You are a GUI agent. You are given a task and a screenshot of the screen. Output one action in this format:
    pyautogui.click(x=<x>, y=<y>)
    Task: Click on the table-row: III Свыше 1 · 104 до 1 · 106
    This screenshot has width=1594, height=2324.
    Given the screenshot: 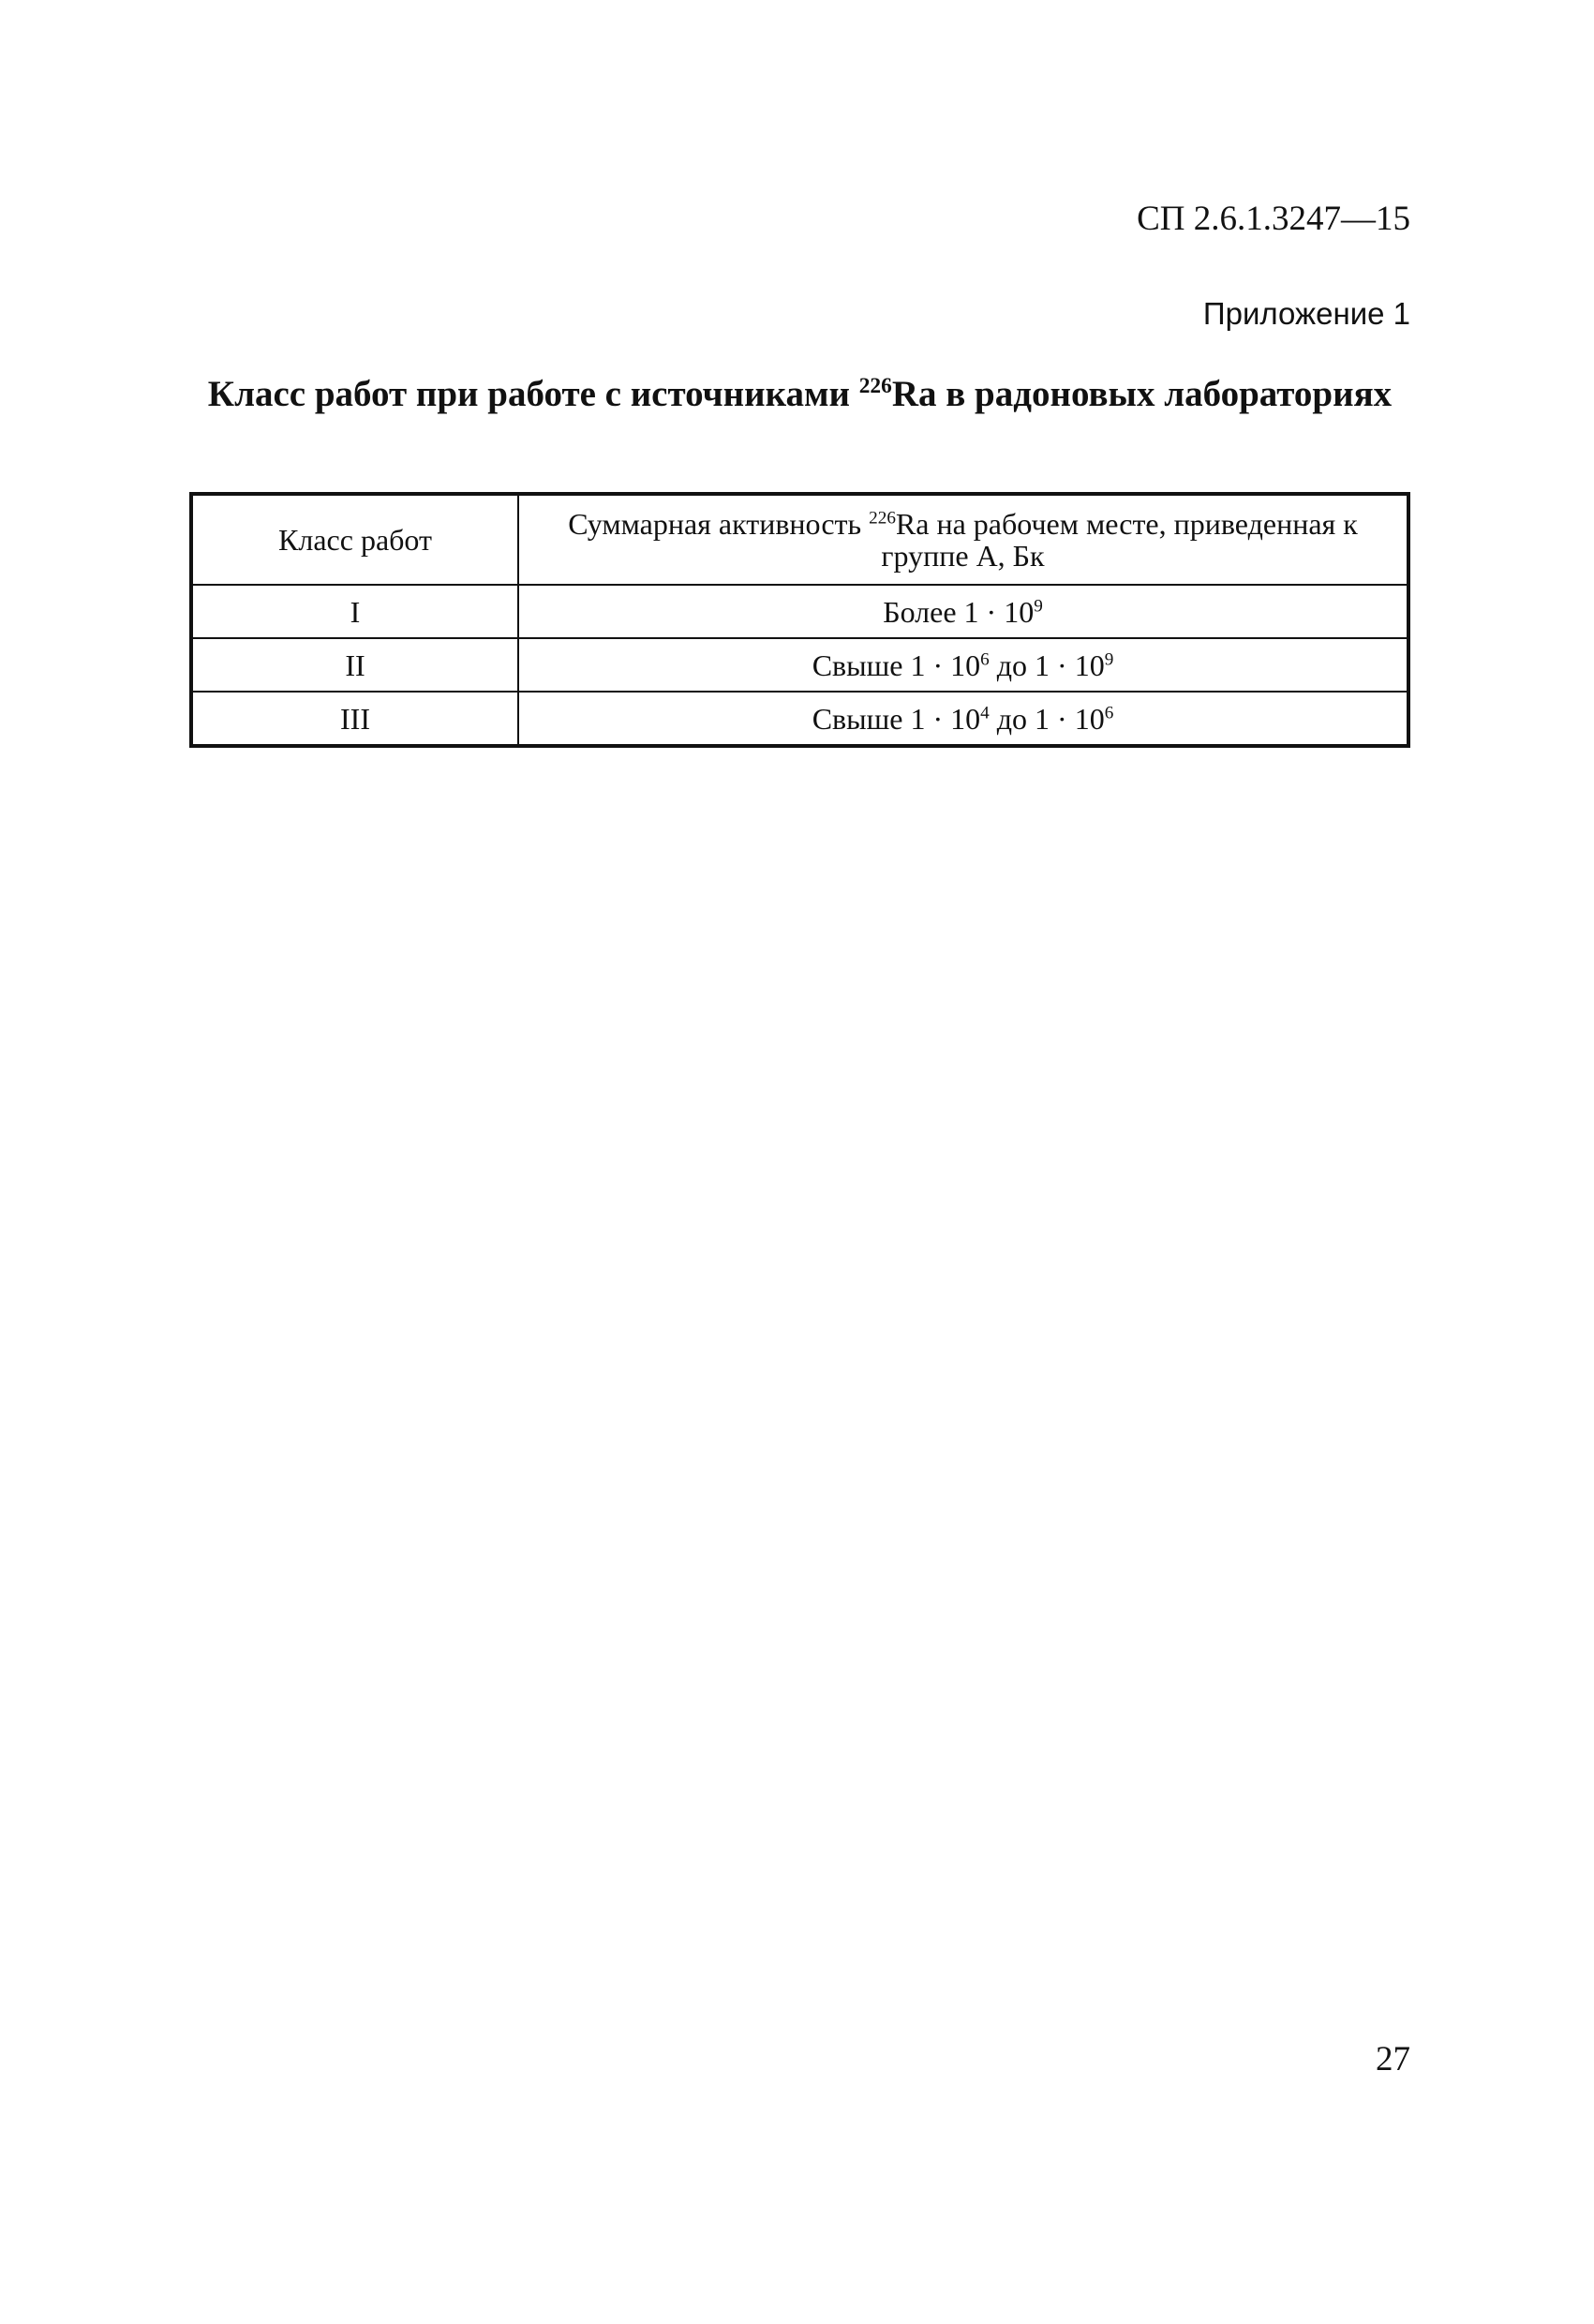 What is the action you would take?
    pyautogui.click(x=799, y=719)
    